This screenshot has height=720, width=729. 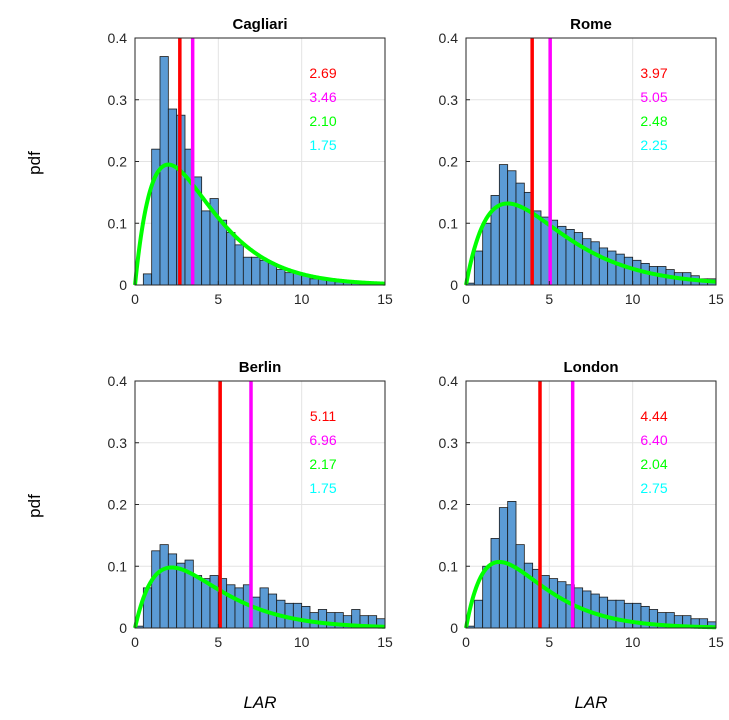 What do you see at coordinates (653, 488) in the screenshot?
I see `london-annotation: 2.75` at bounding box center [653, 488].